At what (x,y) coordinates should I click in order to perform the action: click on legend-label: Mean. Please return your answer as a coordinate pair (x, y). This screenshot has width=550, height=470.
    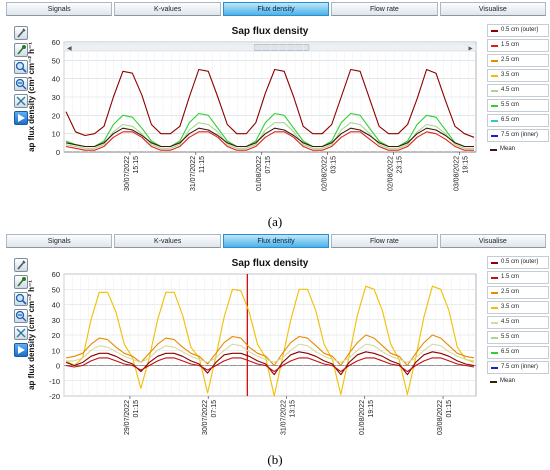
    Looking at the image, I should click on (508, 381).